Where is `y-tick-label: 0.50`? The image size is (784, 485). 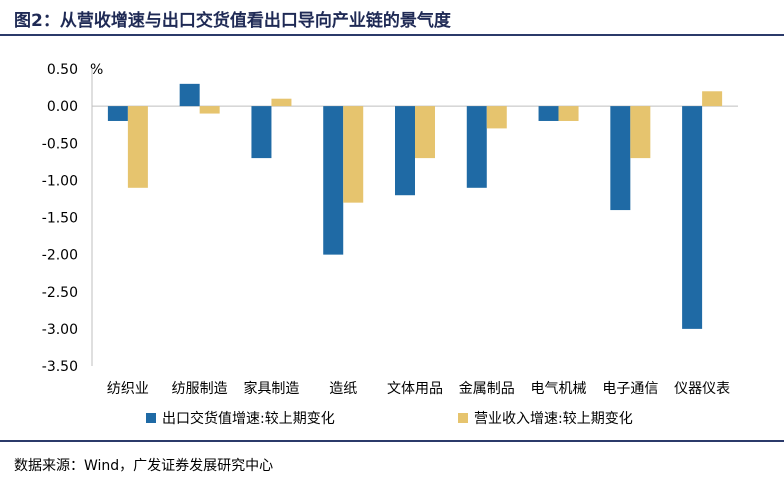 y-tick-label: 0.50 is located at coordinates (62, 70).